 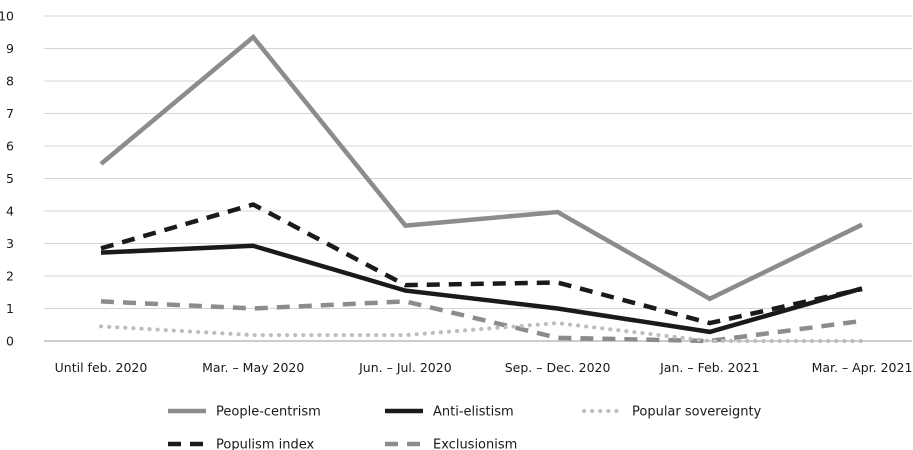 What do you see at coordinates (405, 367) in the screenshot?
I see `x-tick-label: Jun. – Jul. 2020` at bounding box center [405, 367].